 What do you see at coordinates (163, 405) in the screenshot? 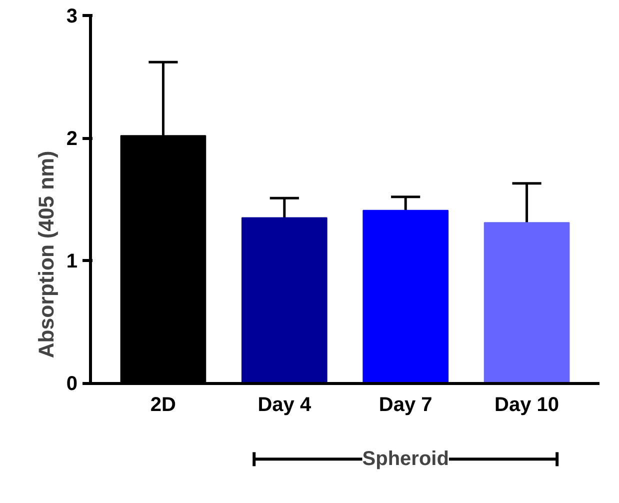
I see `x-tick-label: 2D` at bounding box center [163, 405].